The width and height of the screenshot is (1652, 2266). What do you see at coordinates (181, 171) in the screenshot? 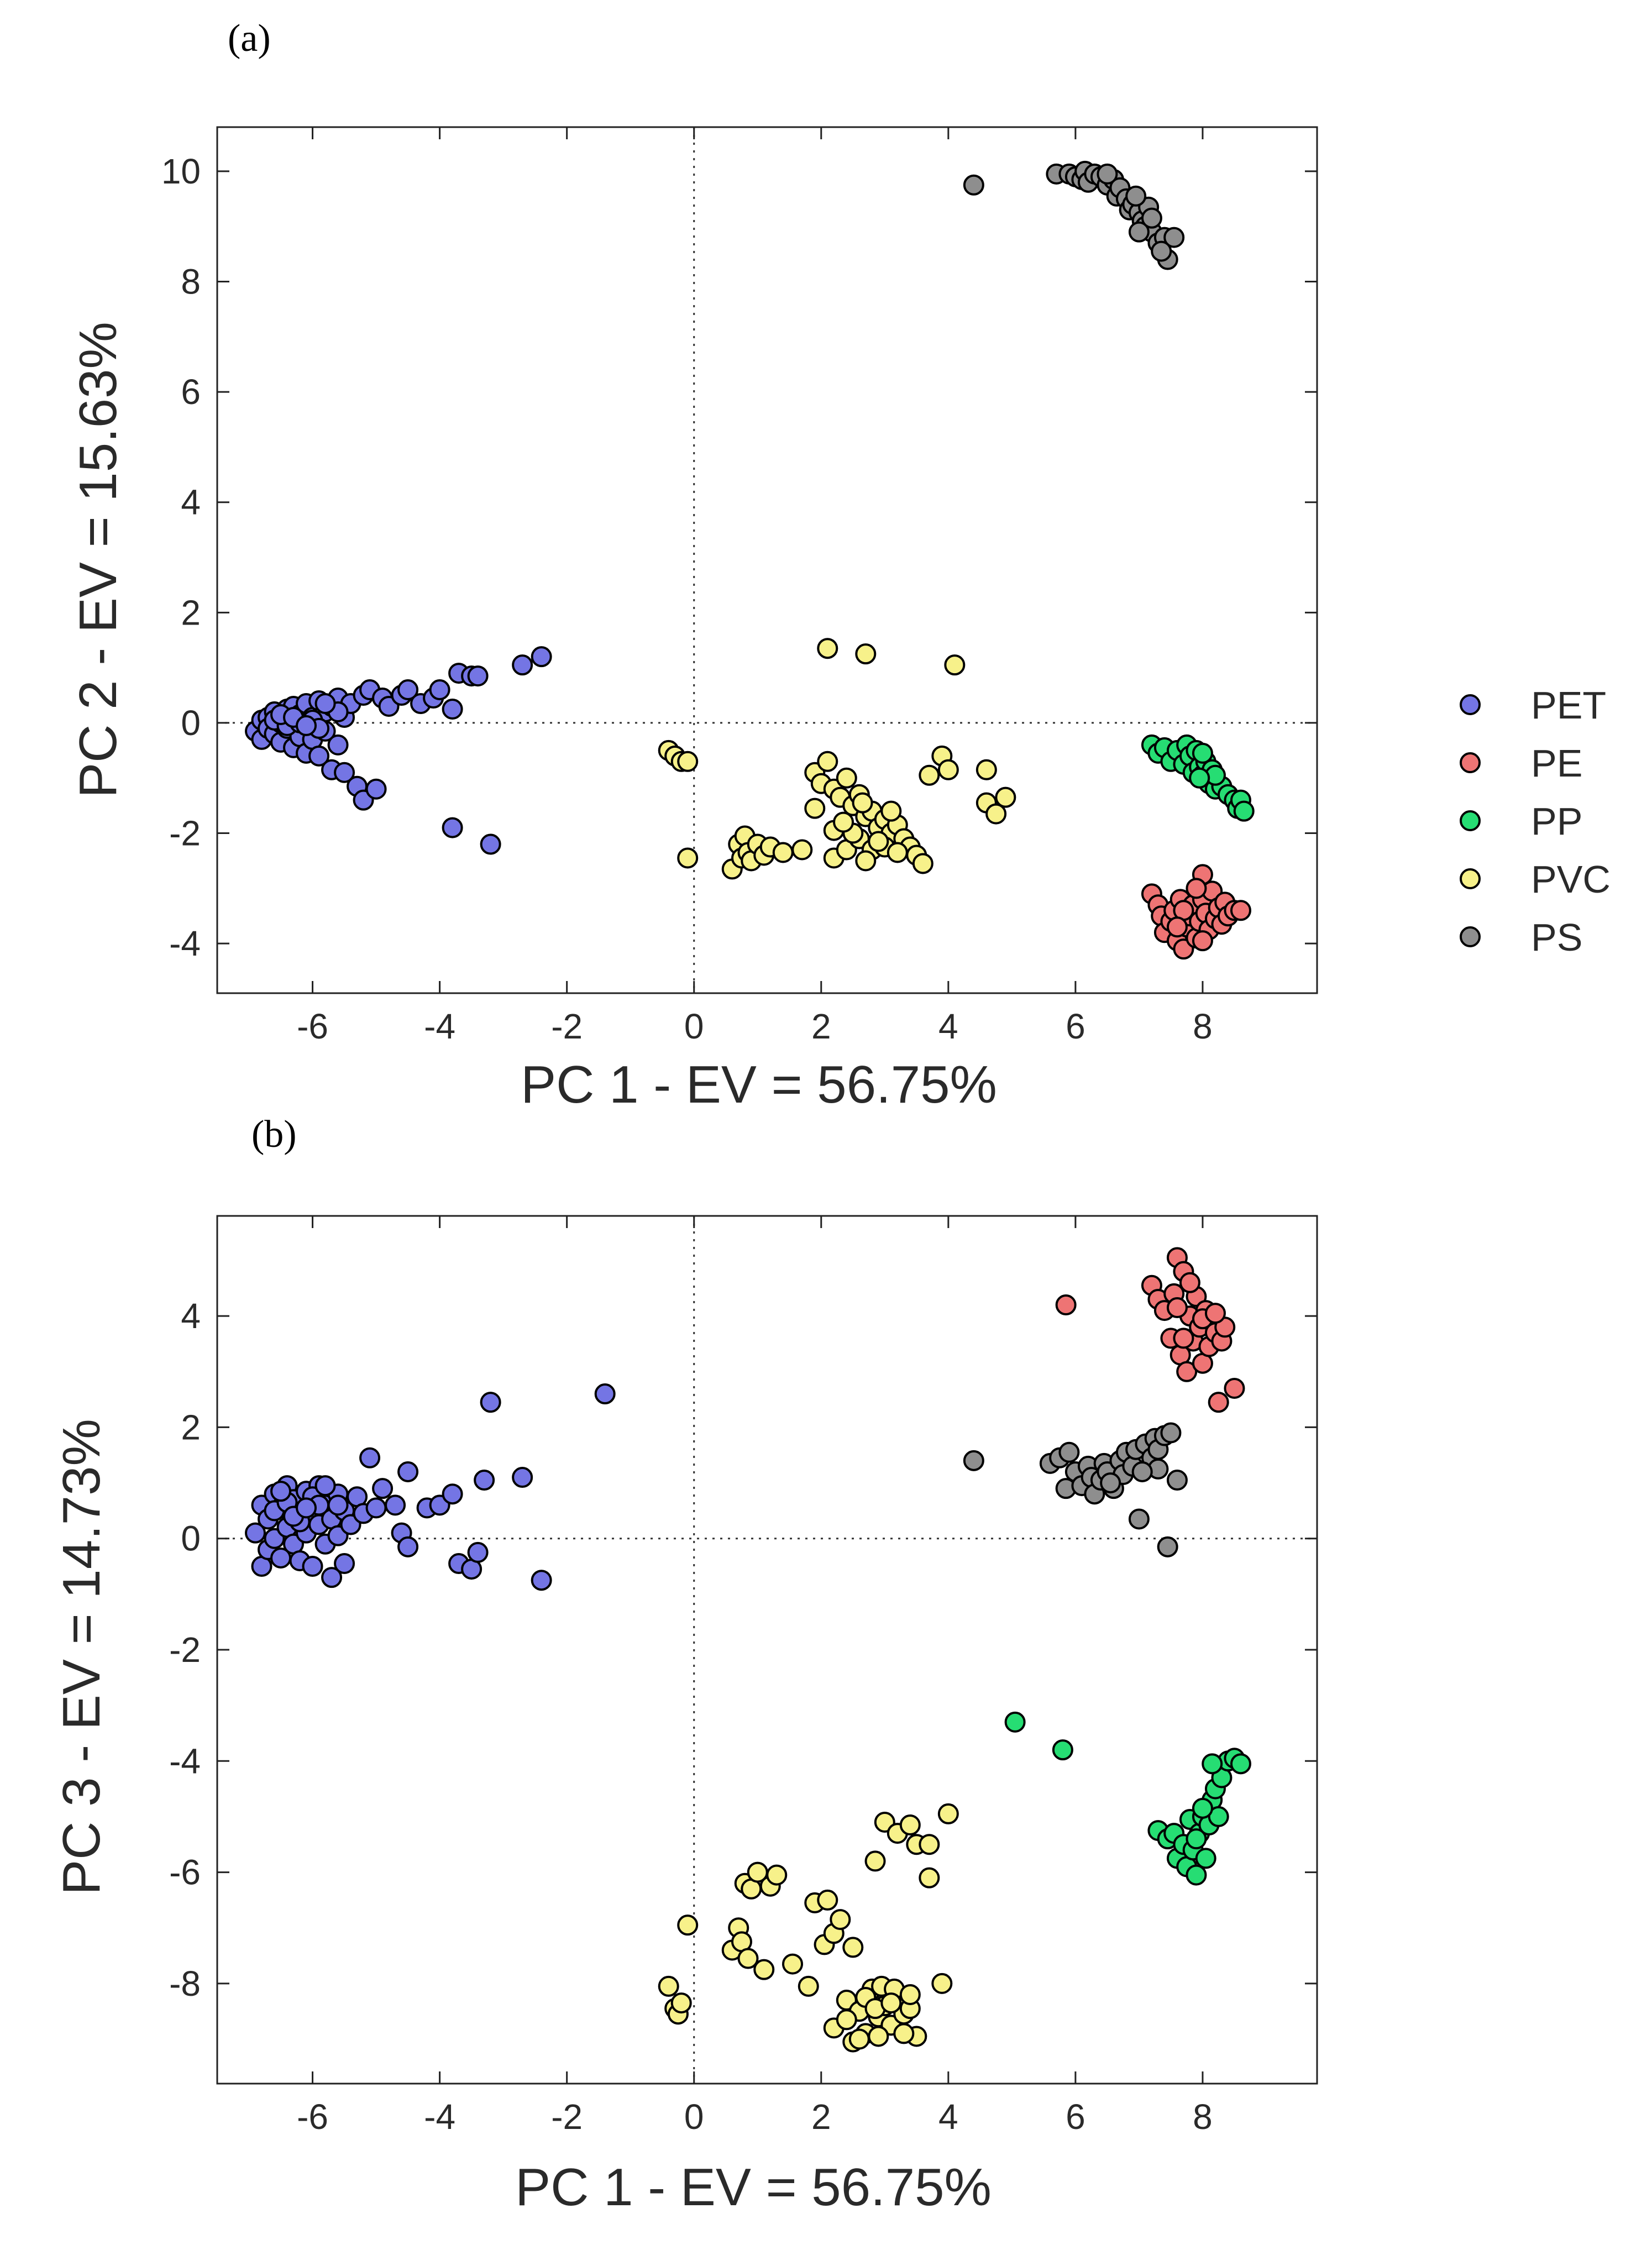
I see `panel-a-y-tick-label: 10` at bounding box center [181, 171].